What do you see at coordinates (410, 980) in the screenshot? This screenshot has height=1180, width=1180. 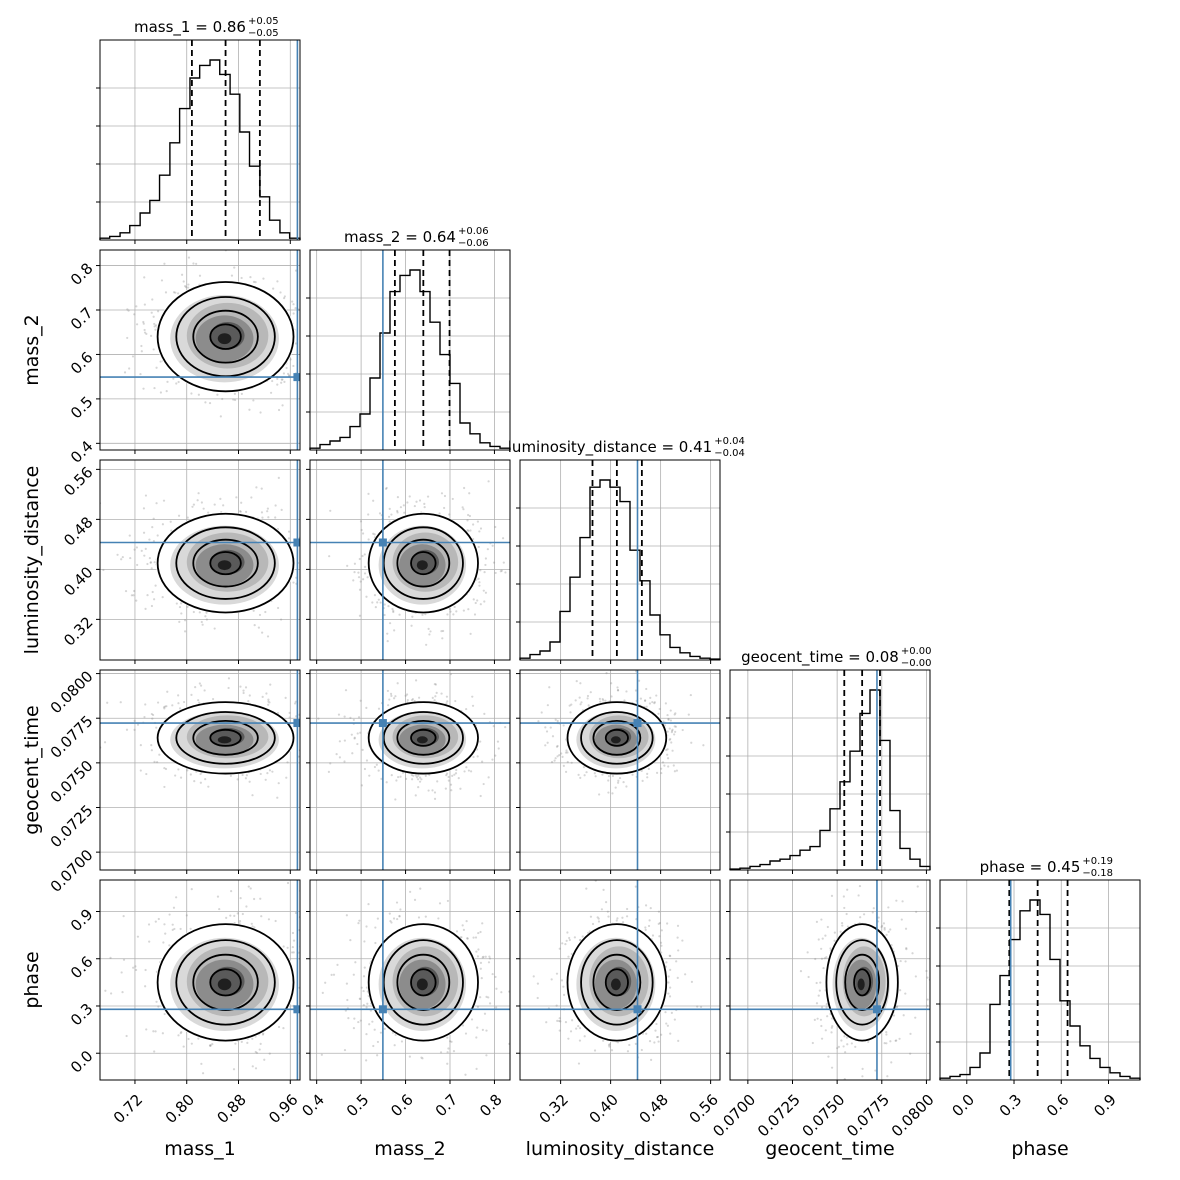 I see `density-layer` at bounding box center [410, 980].